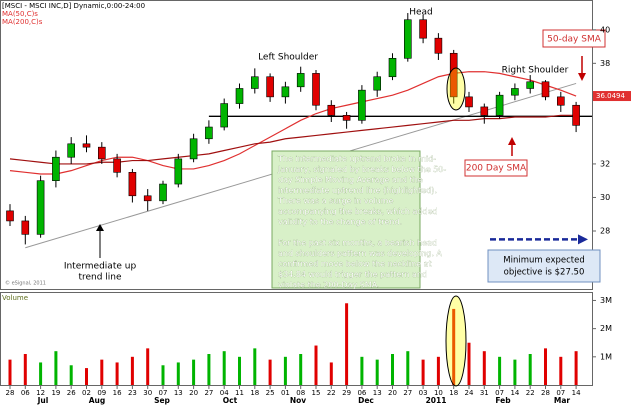 The width and height of the screenshot is (640, 406). What do you see at coordinates (335, 201) in the screenshot?
I see `commentary-line: There was a surge in volume` at bounding box center [335, 201].